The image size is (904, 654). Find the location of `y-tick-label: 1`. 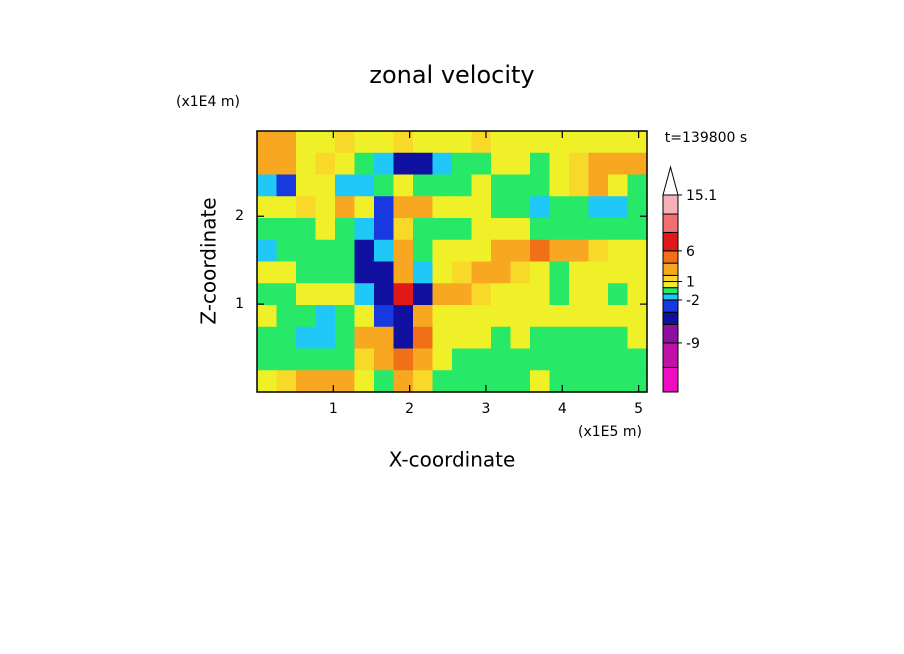

y-tick-label: 1 is located at coordinates (239, 304).